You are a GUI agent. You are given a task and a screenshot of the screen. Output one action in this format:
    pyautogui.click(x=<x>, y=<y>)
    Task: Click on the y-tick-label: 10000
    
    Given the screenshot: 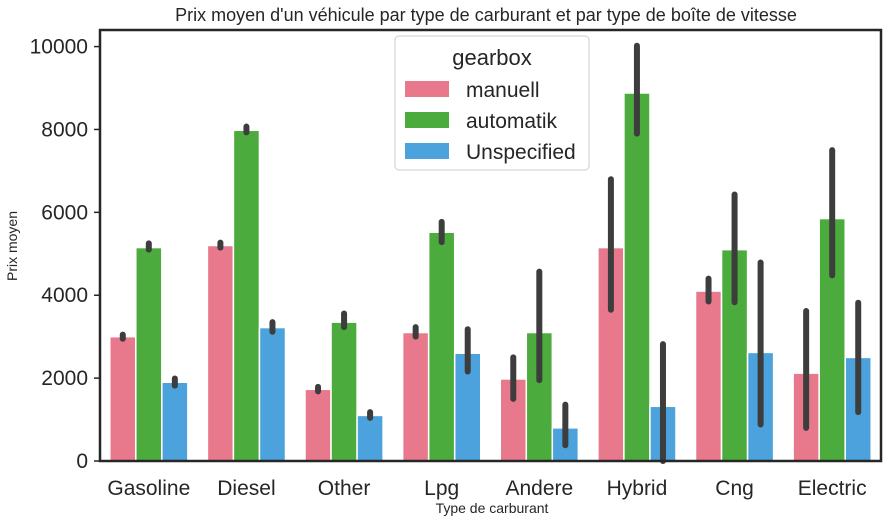 What is the action you would take?
    pyautogui.click(x=59, y=47)
    